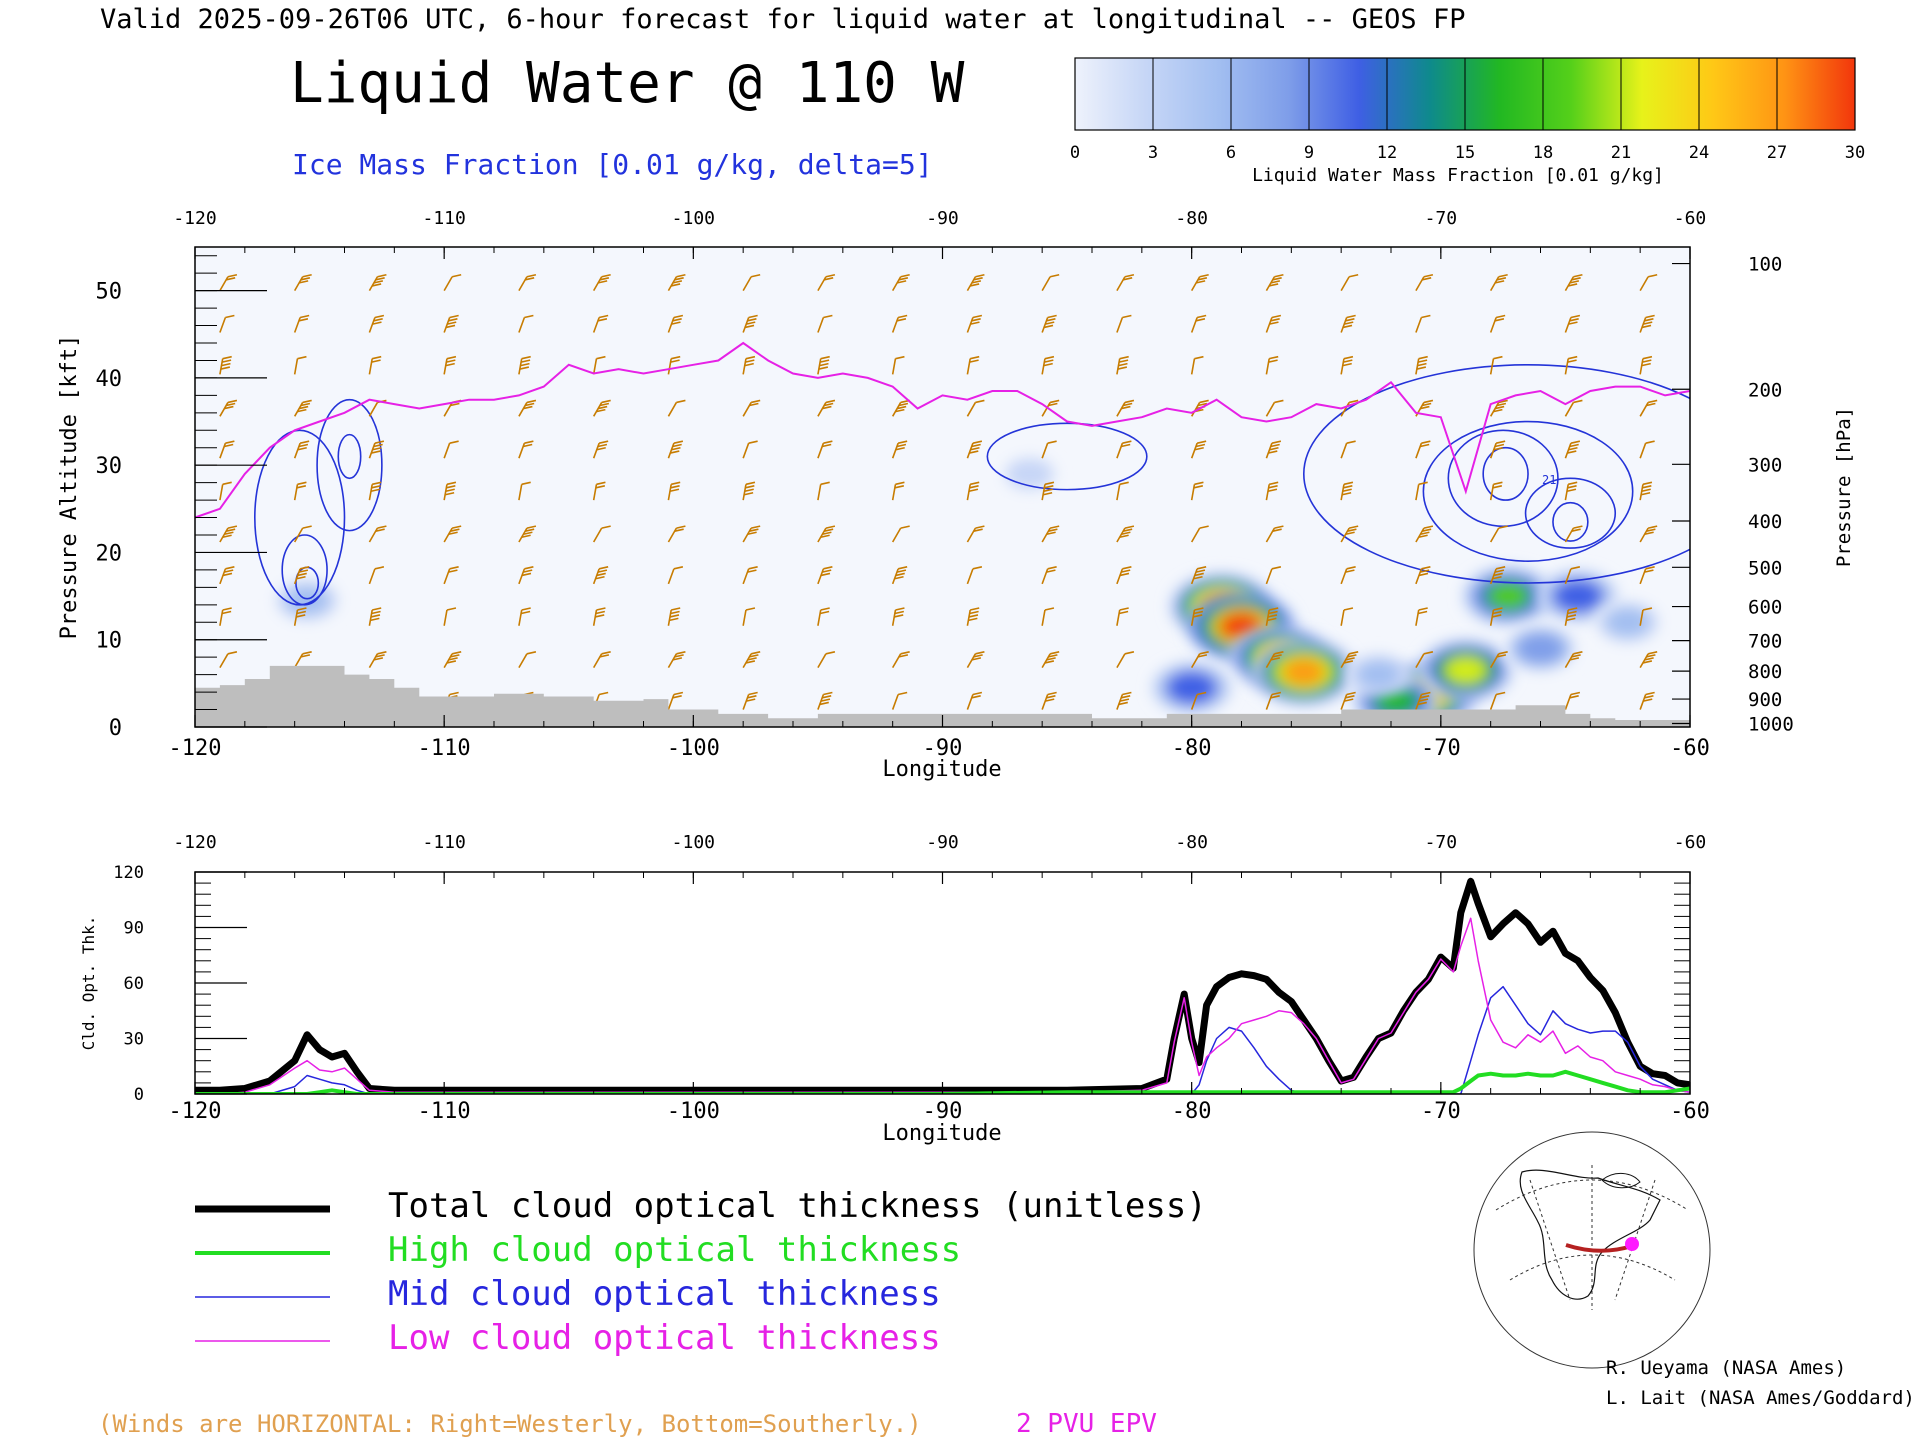 This screenshot has width=1920, height=1440. I want to click on bottom-panel-top-x-tick: -70, so click(1441, 842).